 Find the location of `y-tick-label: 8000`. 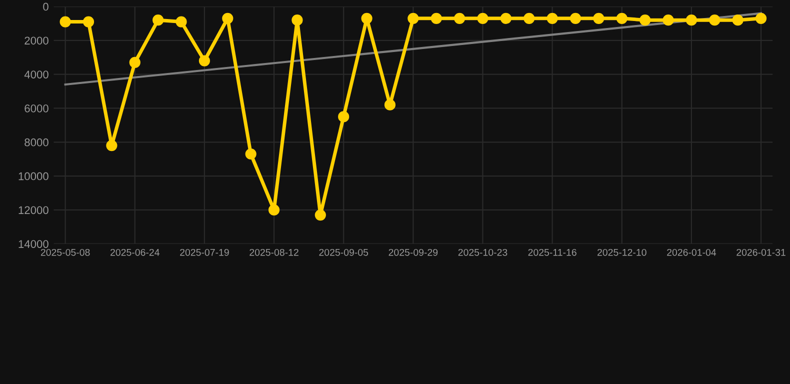

y-tick-label: 8000 is located at coordinates (36, 142).